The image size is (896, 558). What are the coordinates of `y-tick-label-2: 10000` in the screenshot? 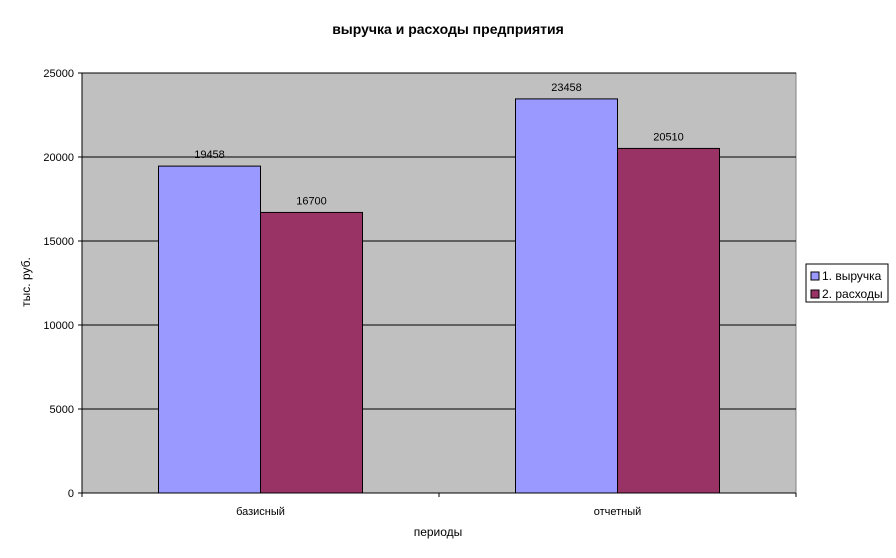 It's located at (58, 326).